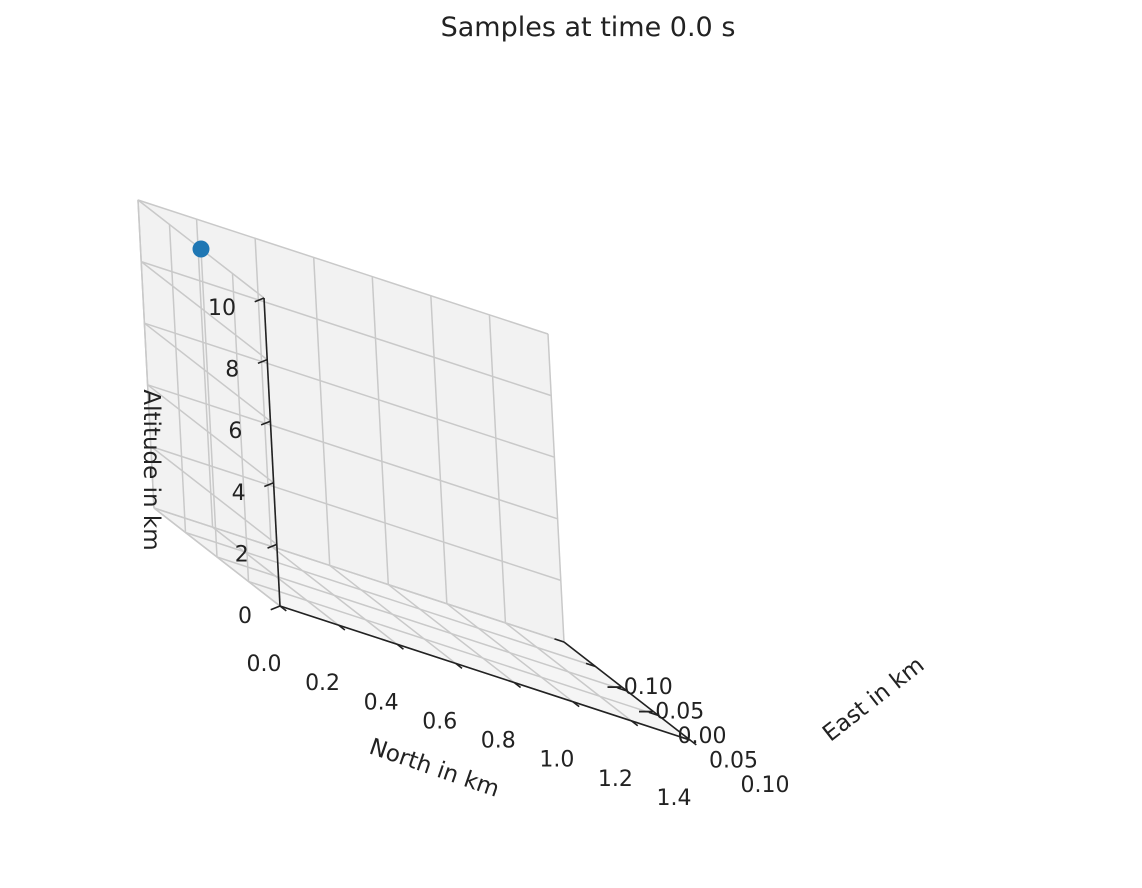  Describe the element at coordinates (235, 431) in the screenshot. I see `z-tick-label: 6` at that location.